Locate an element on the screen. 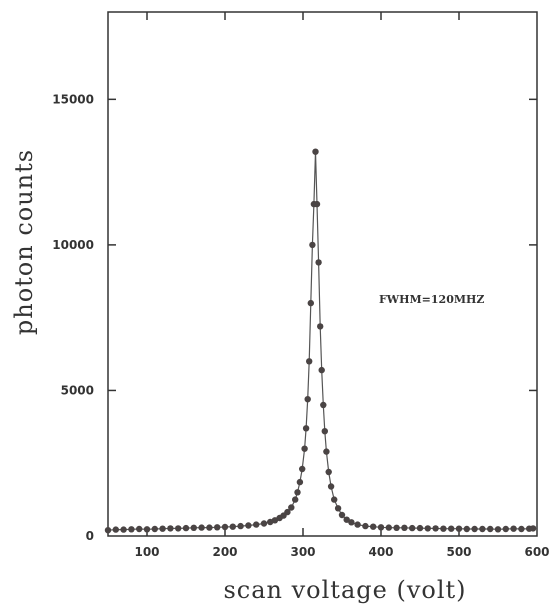 Image resolution: width=555 pixels, height=606 pixels. y-tick-label: 5000 is located at coordinates (77, 390).